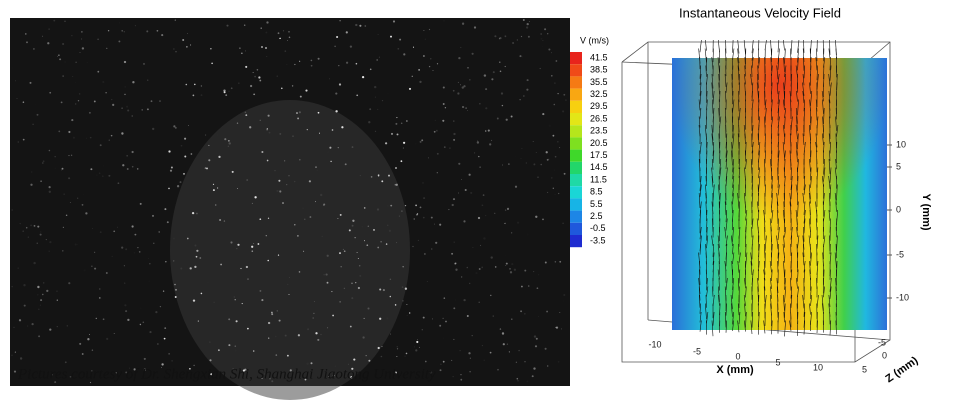 Image resolution: width=954 pixels, height=404 pixels. What do you see at coordinates (576, 58) in the screenshot?
I see `legend-swatch` at bounding box center [576, 58].